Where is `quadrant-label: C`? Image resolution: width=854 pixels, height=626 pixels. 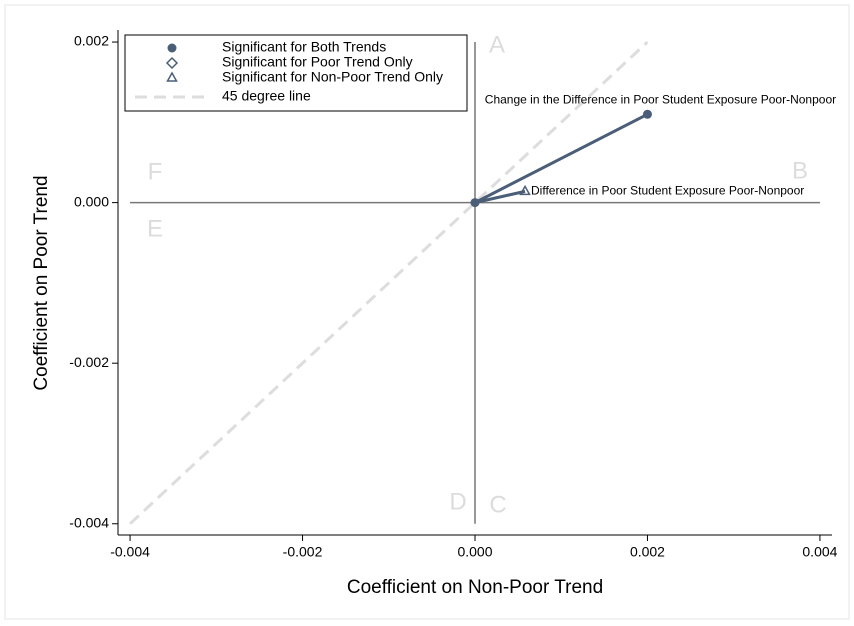
quadrant-label: C is located at coordinates (497, 504).